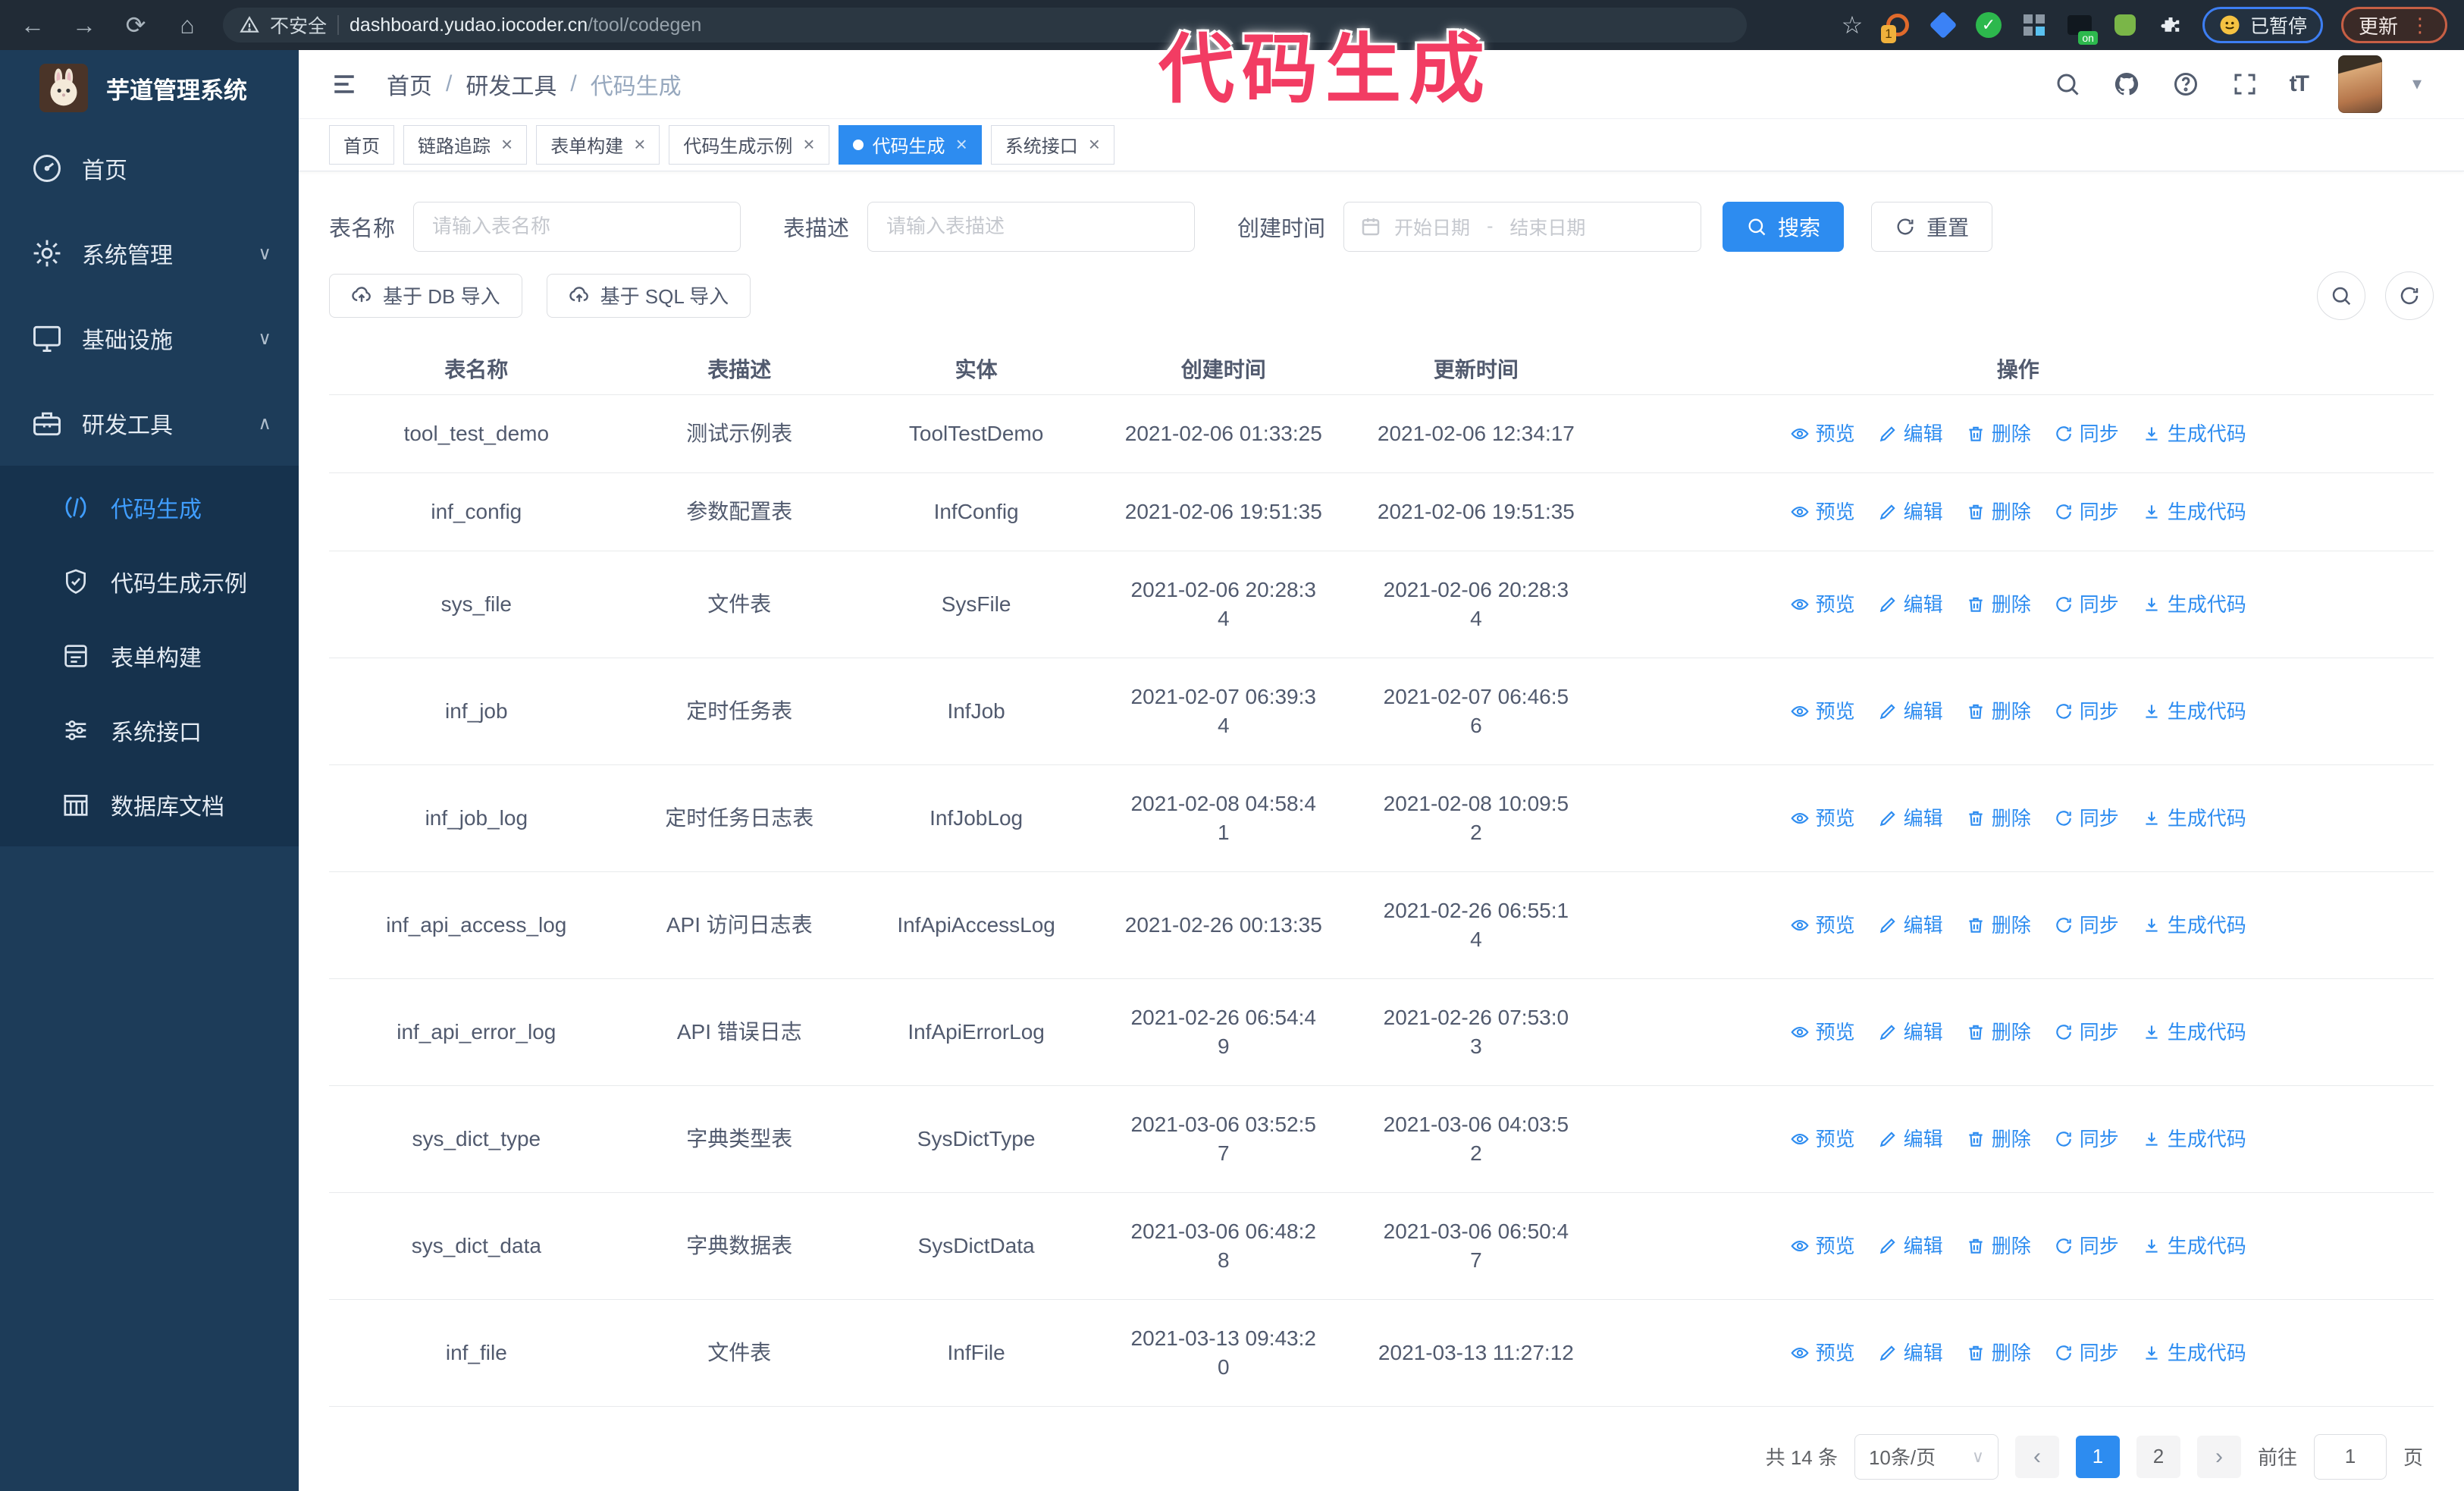 The image size is (2464, 1491). What do you see at coordinates (2244, 84) in the screenshot?
I see `fullscreen-icon` at bounding box center [2244, 84].